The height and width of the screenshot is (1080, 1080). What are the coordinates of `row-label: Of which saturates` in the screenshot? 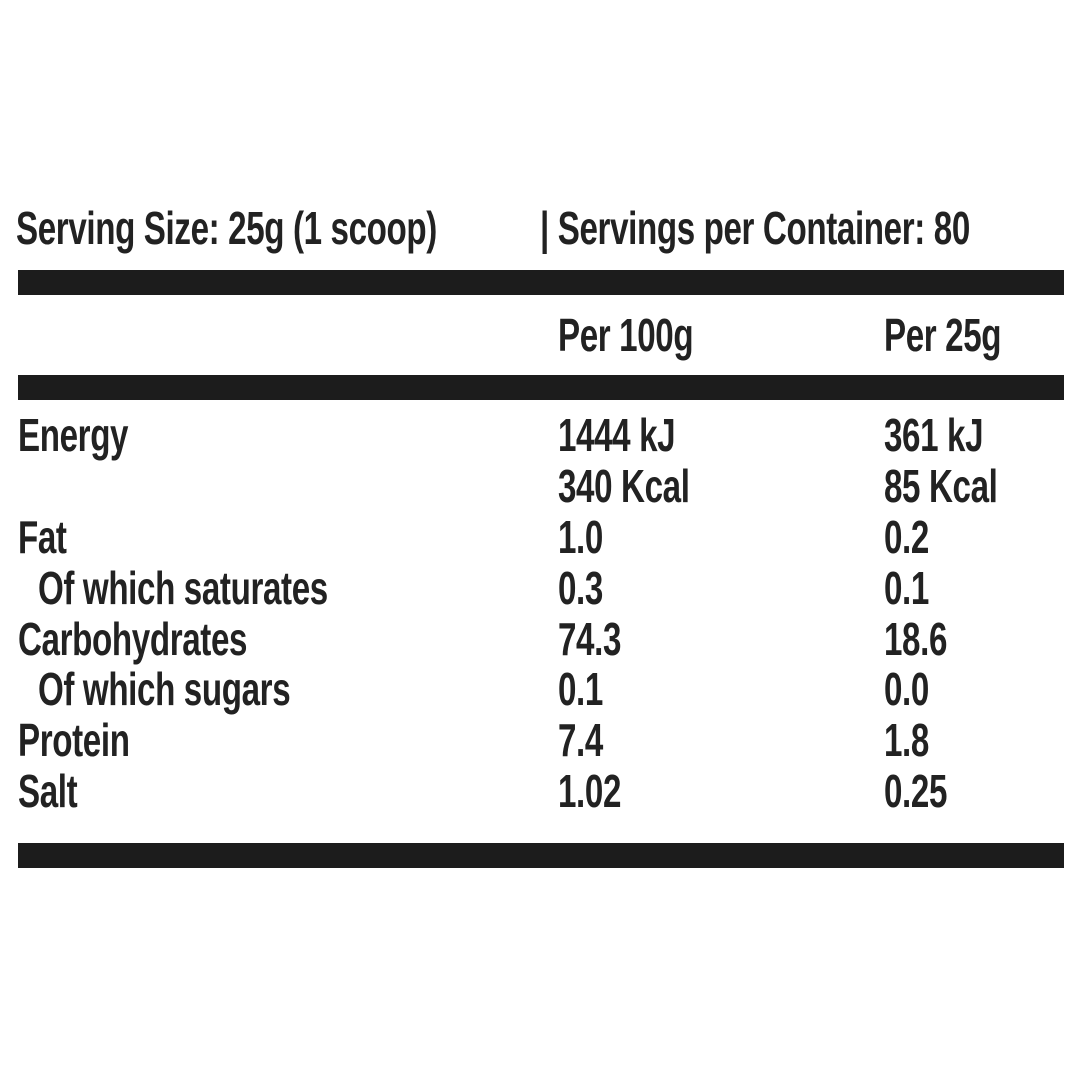 It's located at (183, 587).